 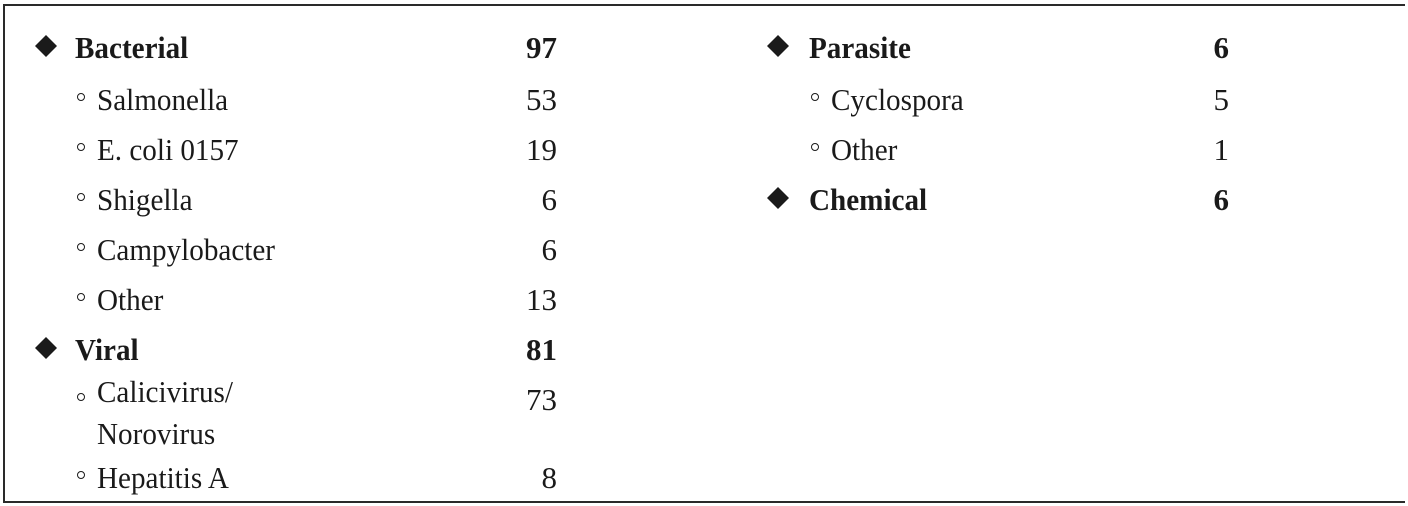 What do you see at coordinates (285, 414) in the screenshot?
I see `subcategory-row-calicivirus-norovirus: Calicivirus/ Norovirus 73` at bounding box center [285, 414].